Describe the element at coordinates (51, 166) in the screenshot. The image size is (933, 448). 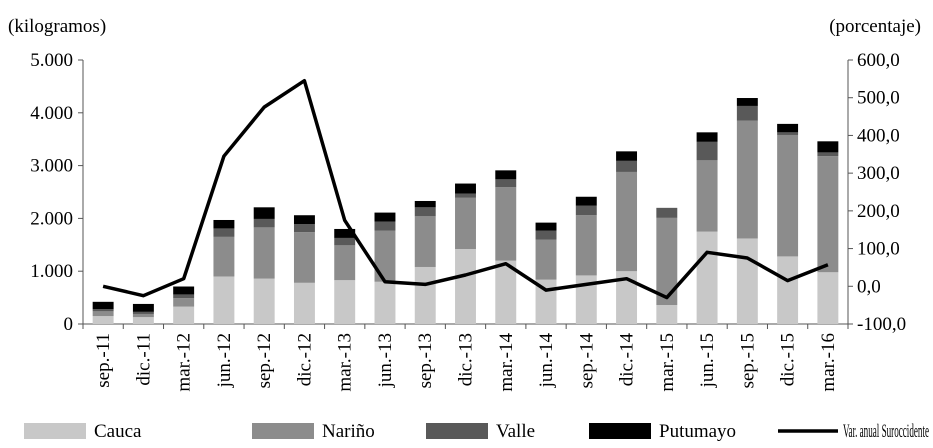
I see `y-tick-left-label: 3.000` at that location.